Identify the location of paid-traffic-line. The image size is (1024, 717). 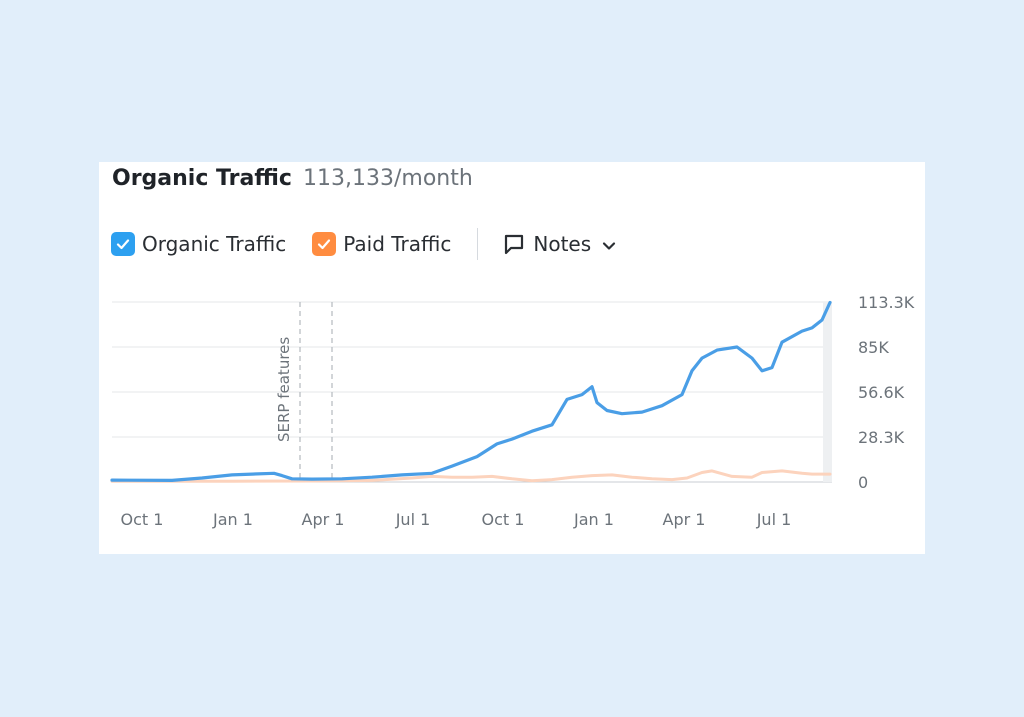
(471, 476).